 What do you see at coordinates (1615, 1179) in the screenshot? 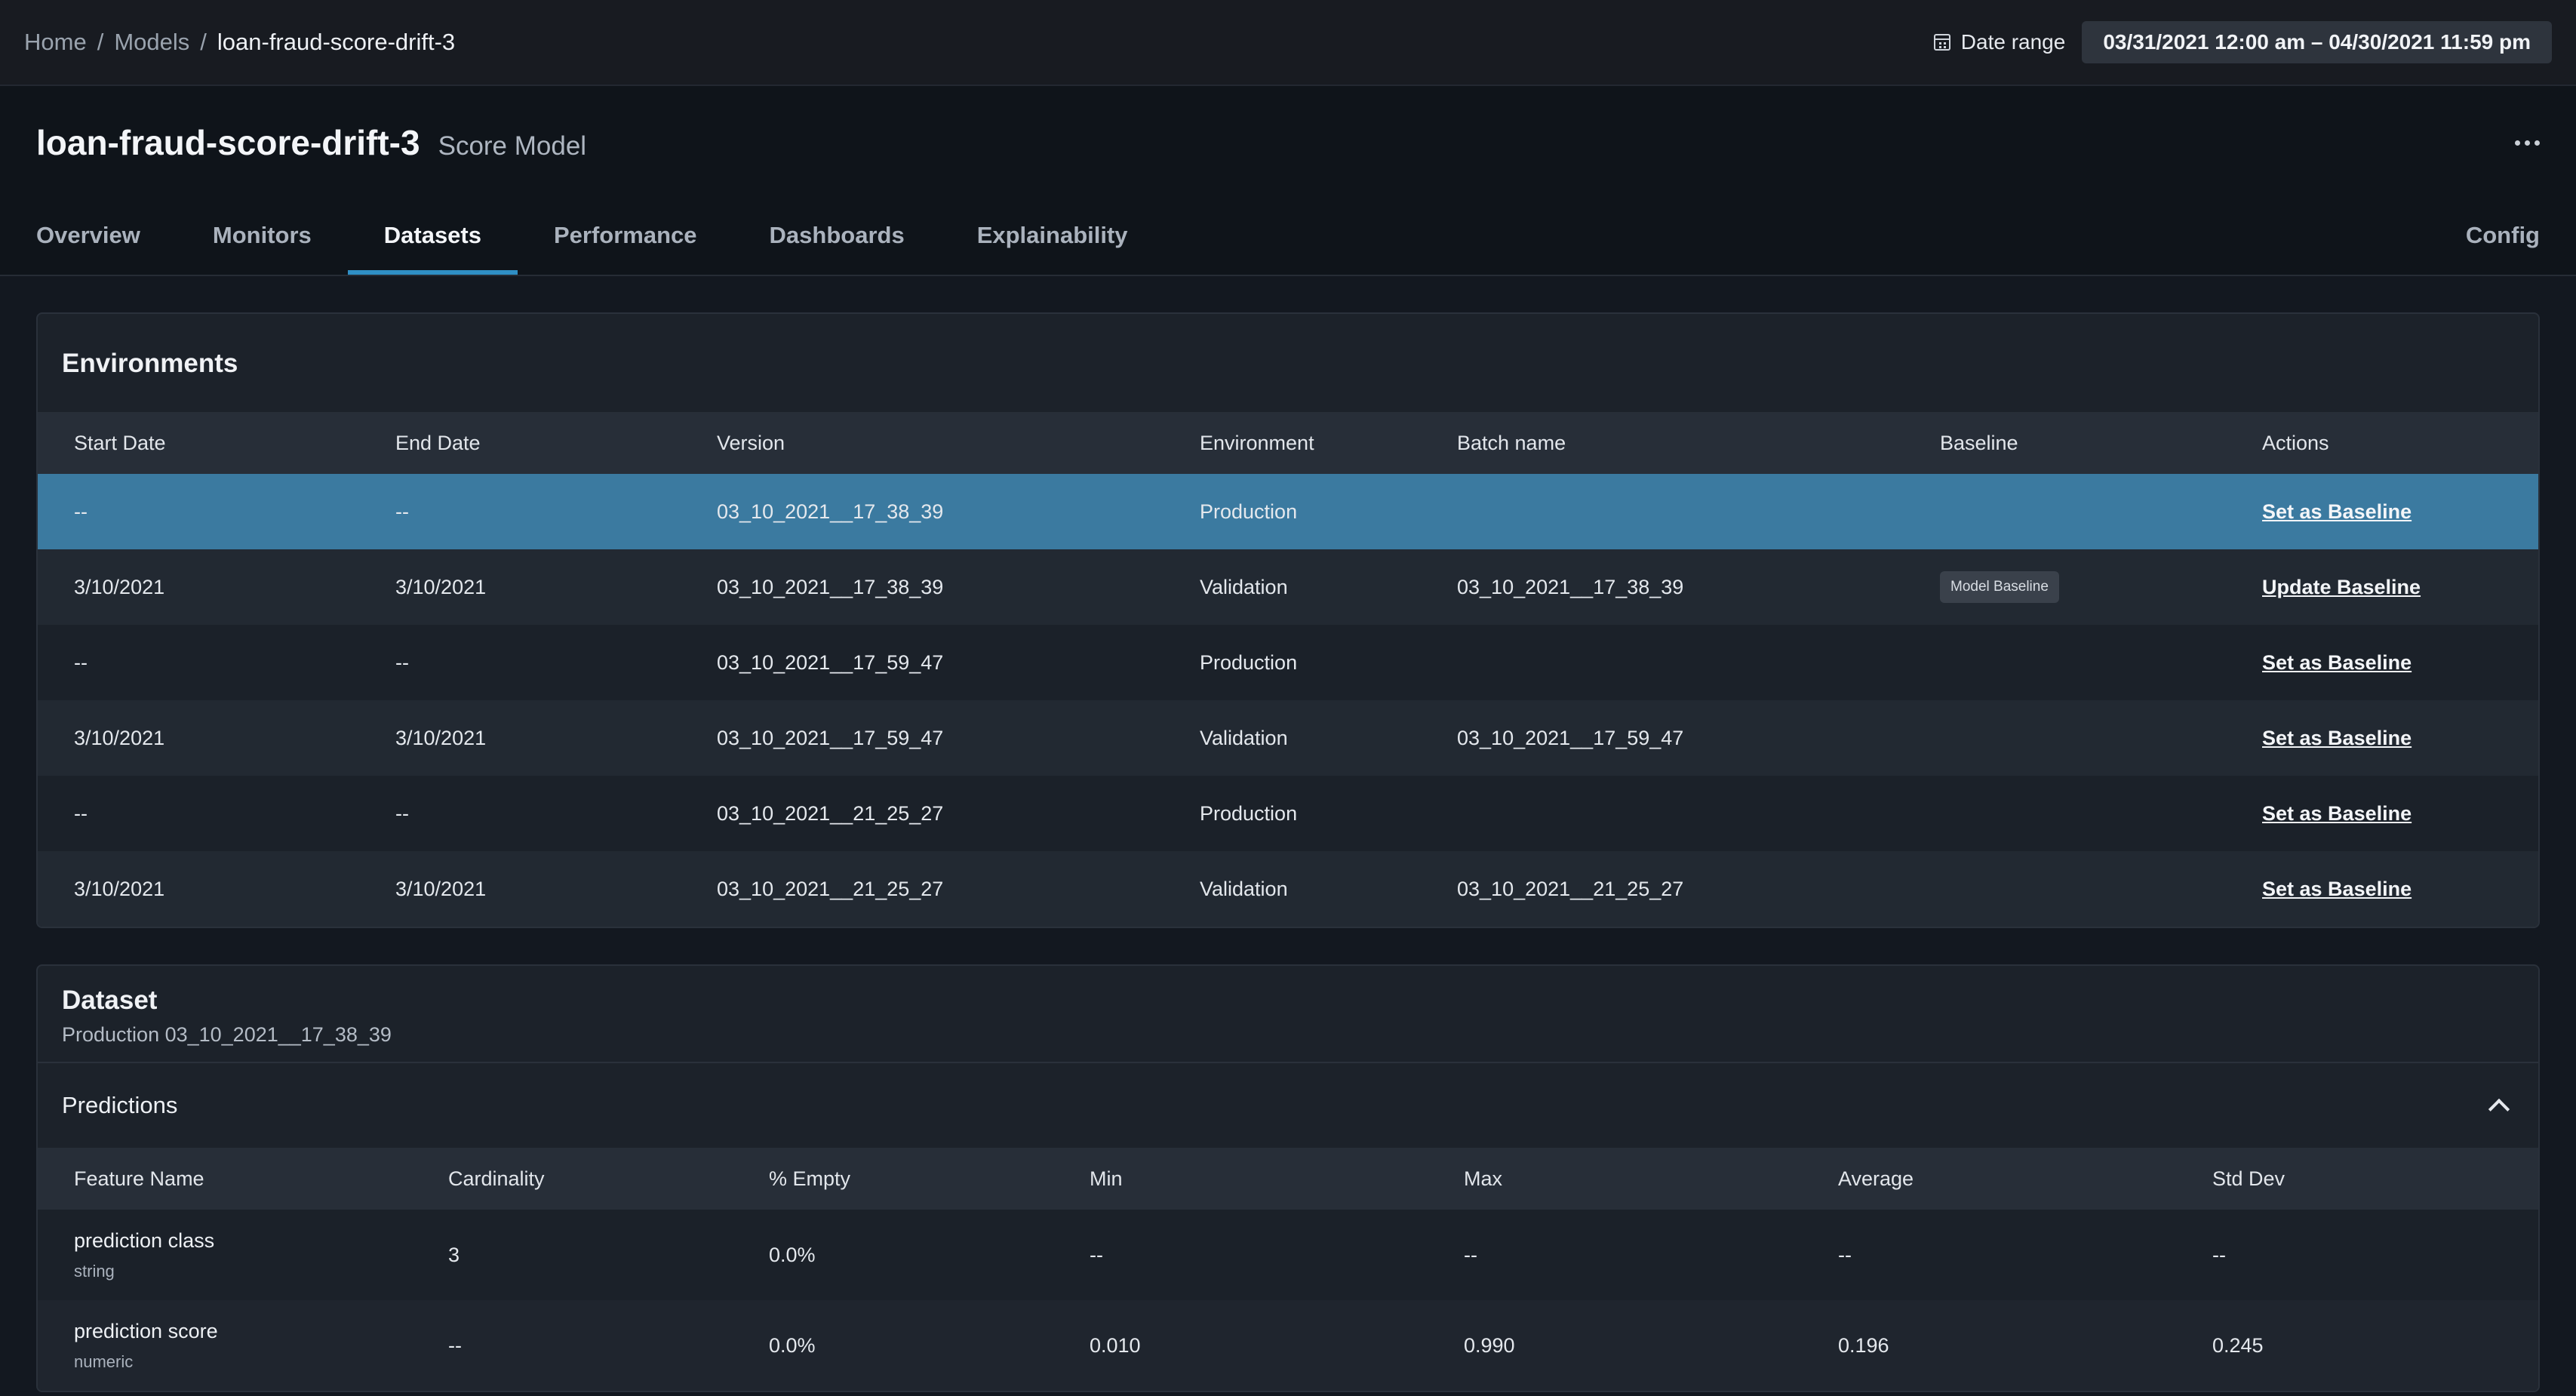
I see `column-header-max: Max` at bounding box center [1615, 1179].